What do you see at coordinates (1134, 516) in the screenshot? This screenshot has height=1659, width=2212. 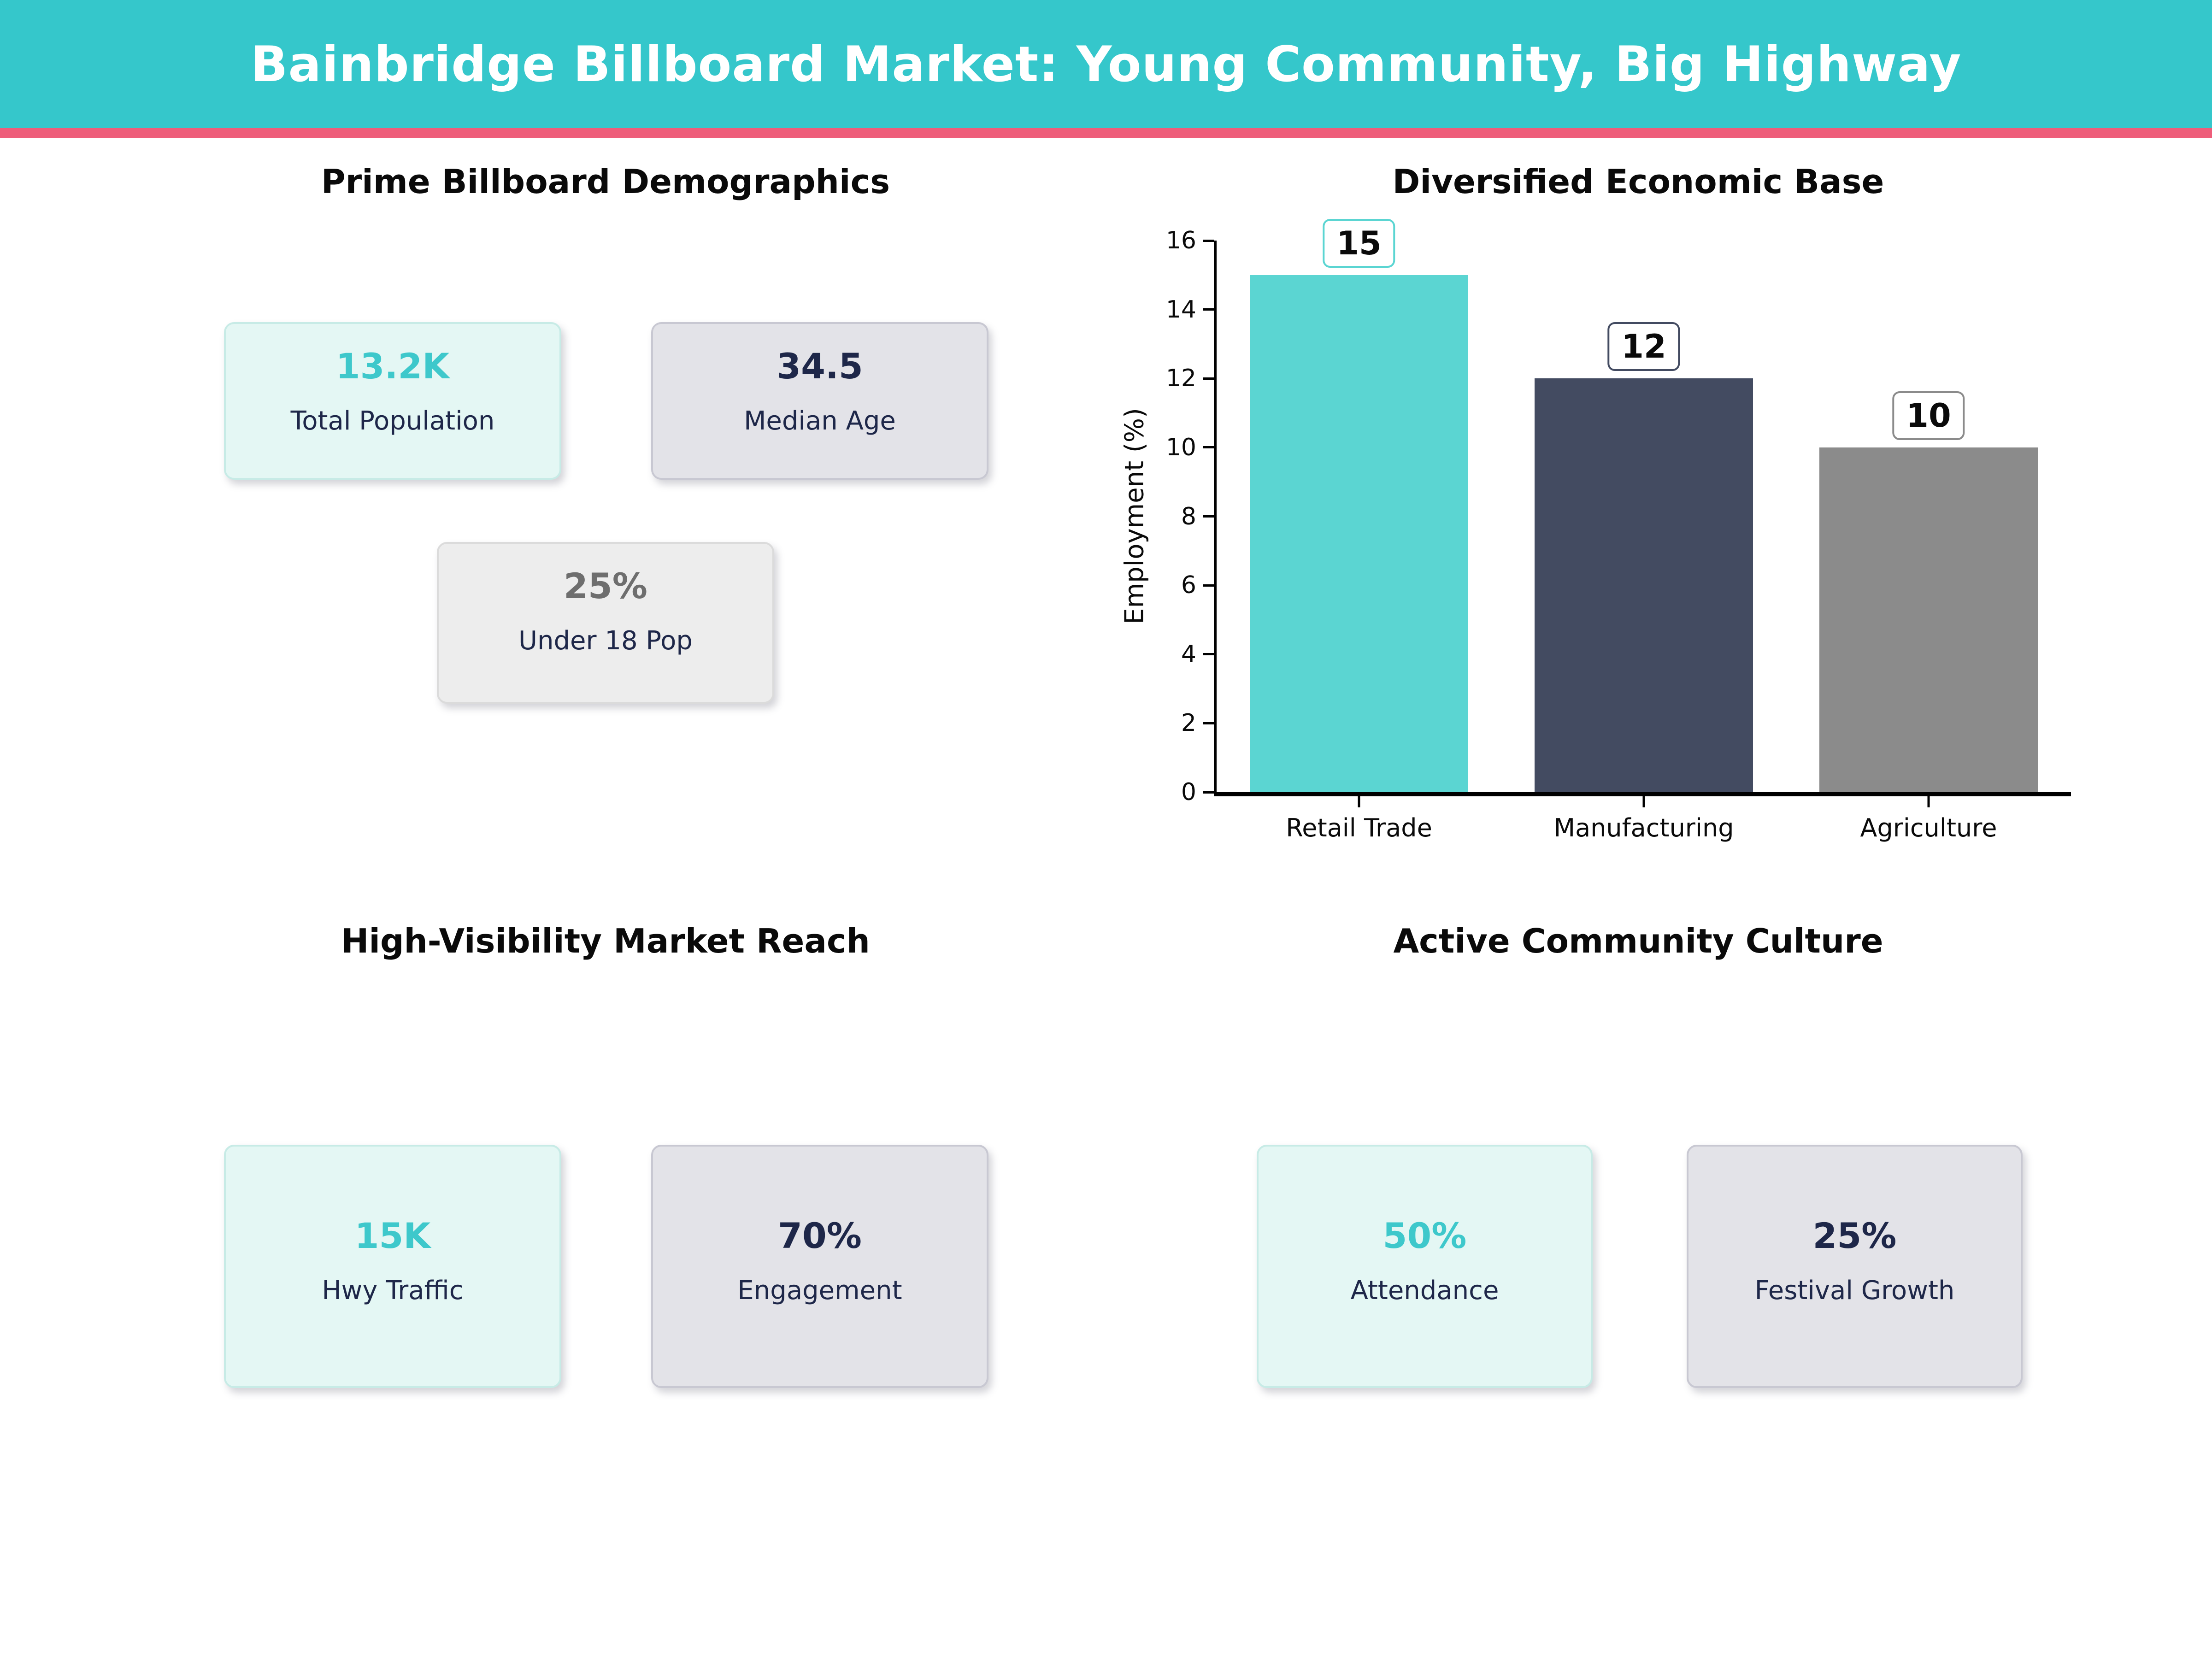 I see `y-axis-title: Employment (%)` at bounding box center [1134, 516].